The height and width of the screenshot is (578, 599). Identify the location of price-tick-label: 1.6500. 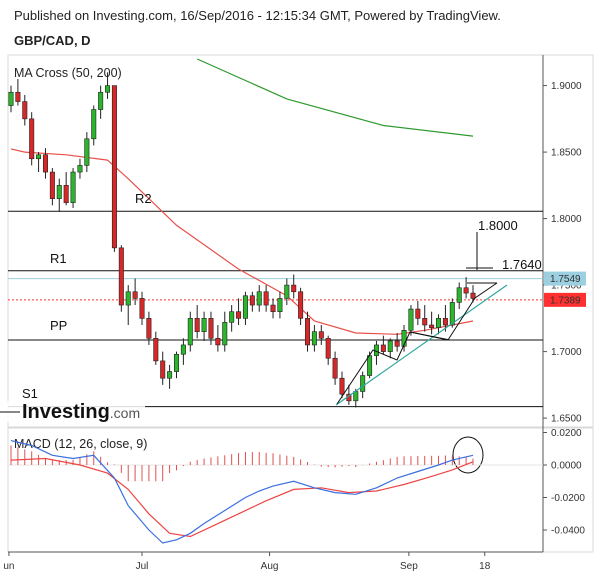
(566, 419).